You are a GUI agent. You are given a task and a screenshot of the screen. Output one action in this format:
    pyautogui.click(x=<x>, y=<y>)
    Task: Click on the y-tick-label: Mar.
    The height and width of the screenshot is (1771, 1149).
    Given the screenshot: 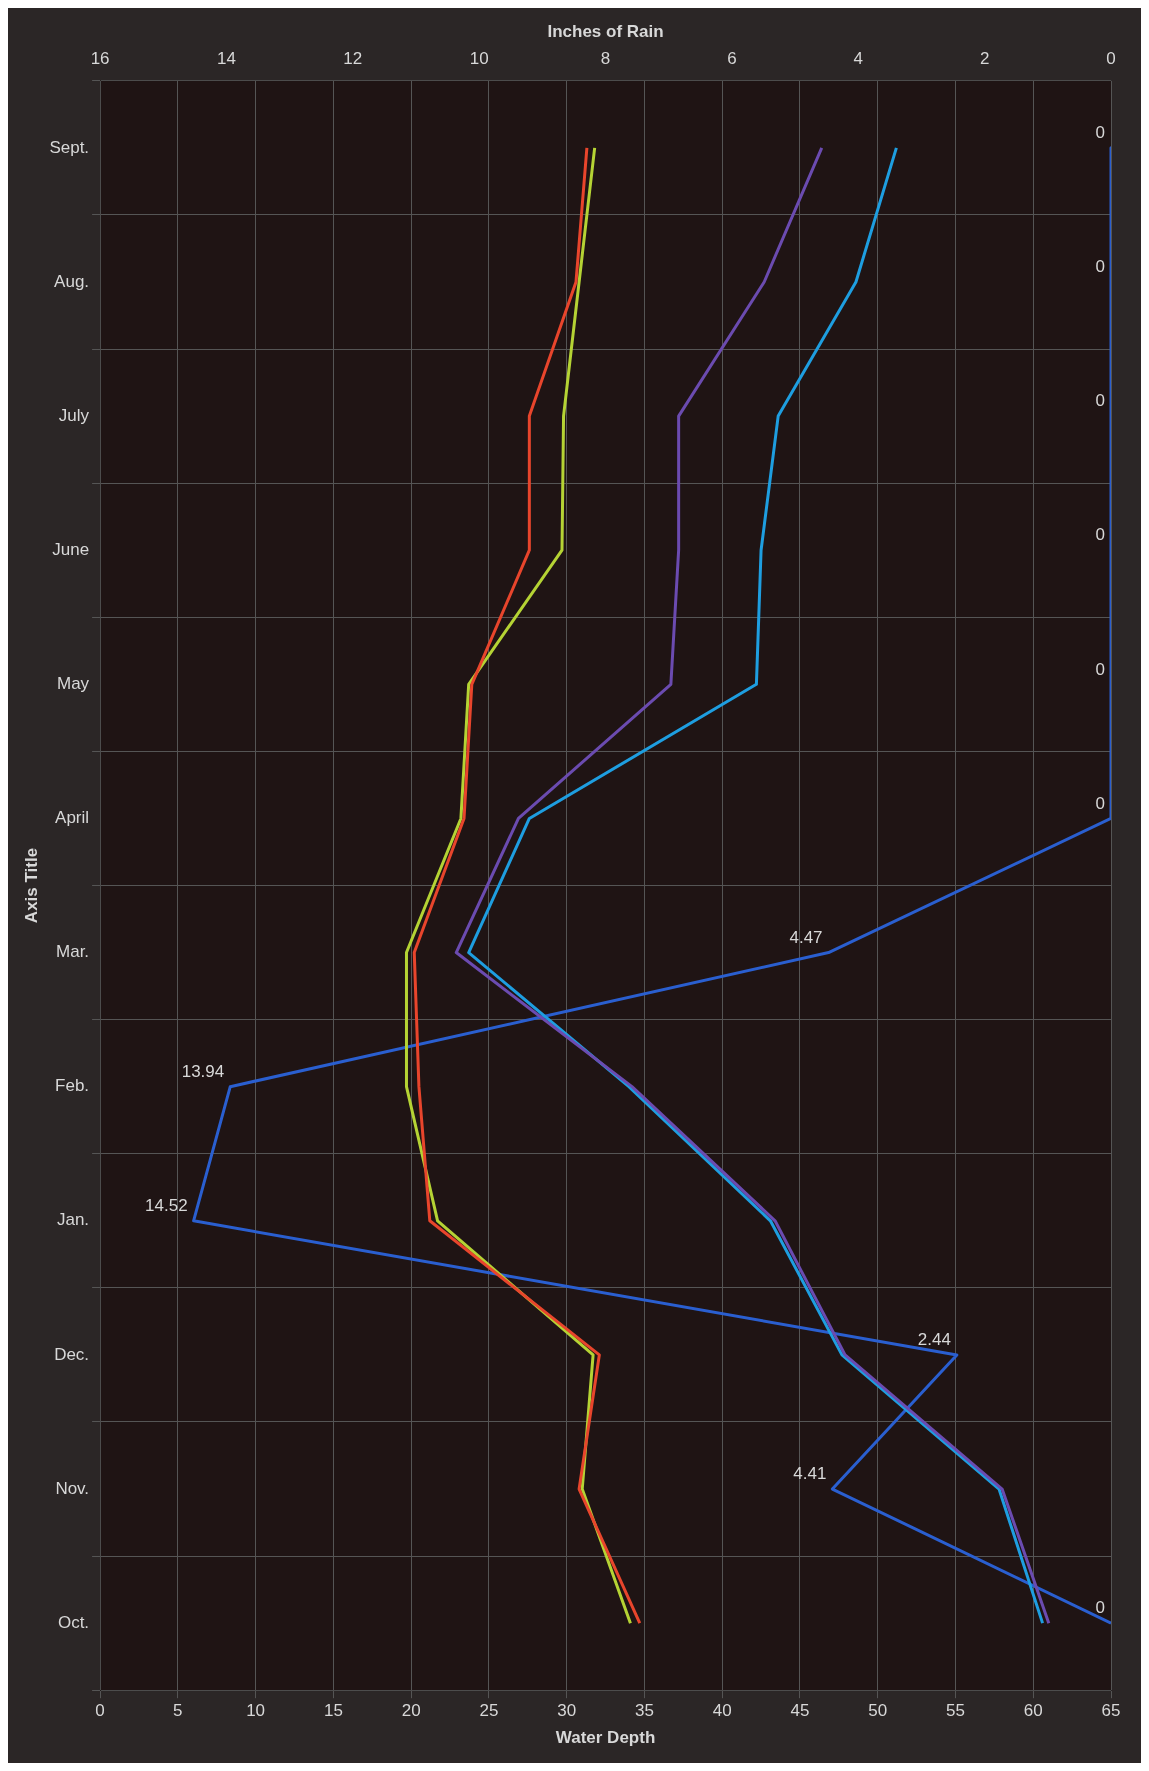 What is the action you would take?
    pyautogui.click(x=73, y=952)
    